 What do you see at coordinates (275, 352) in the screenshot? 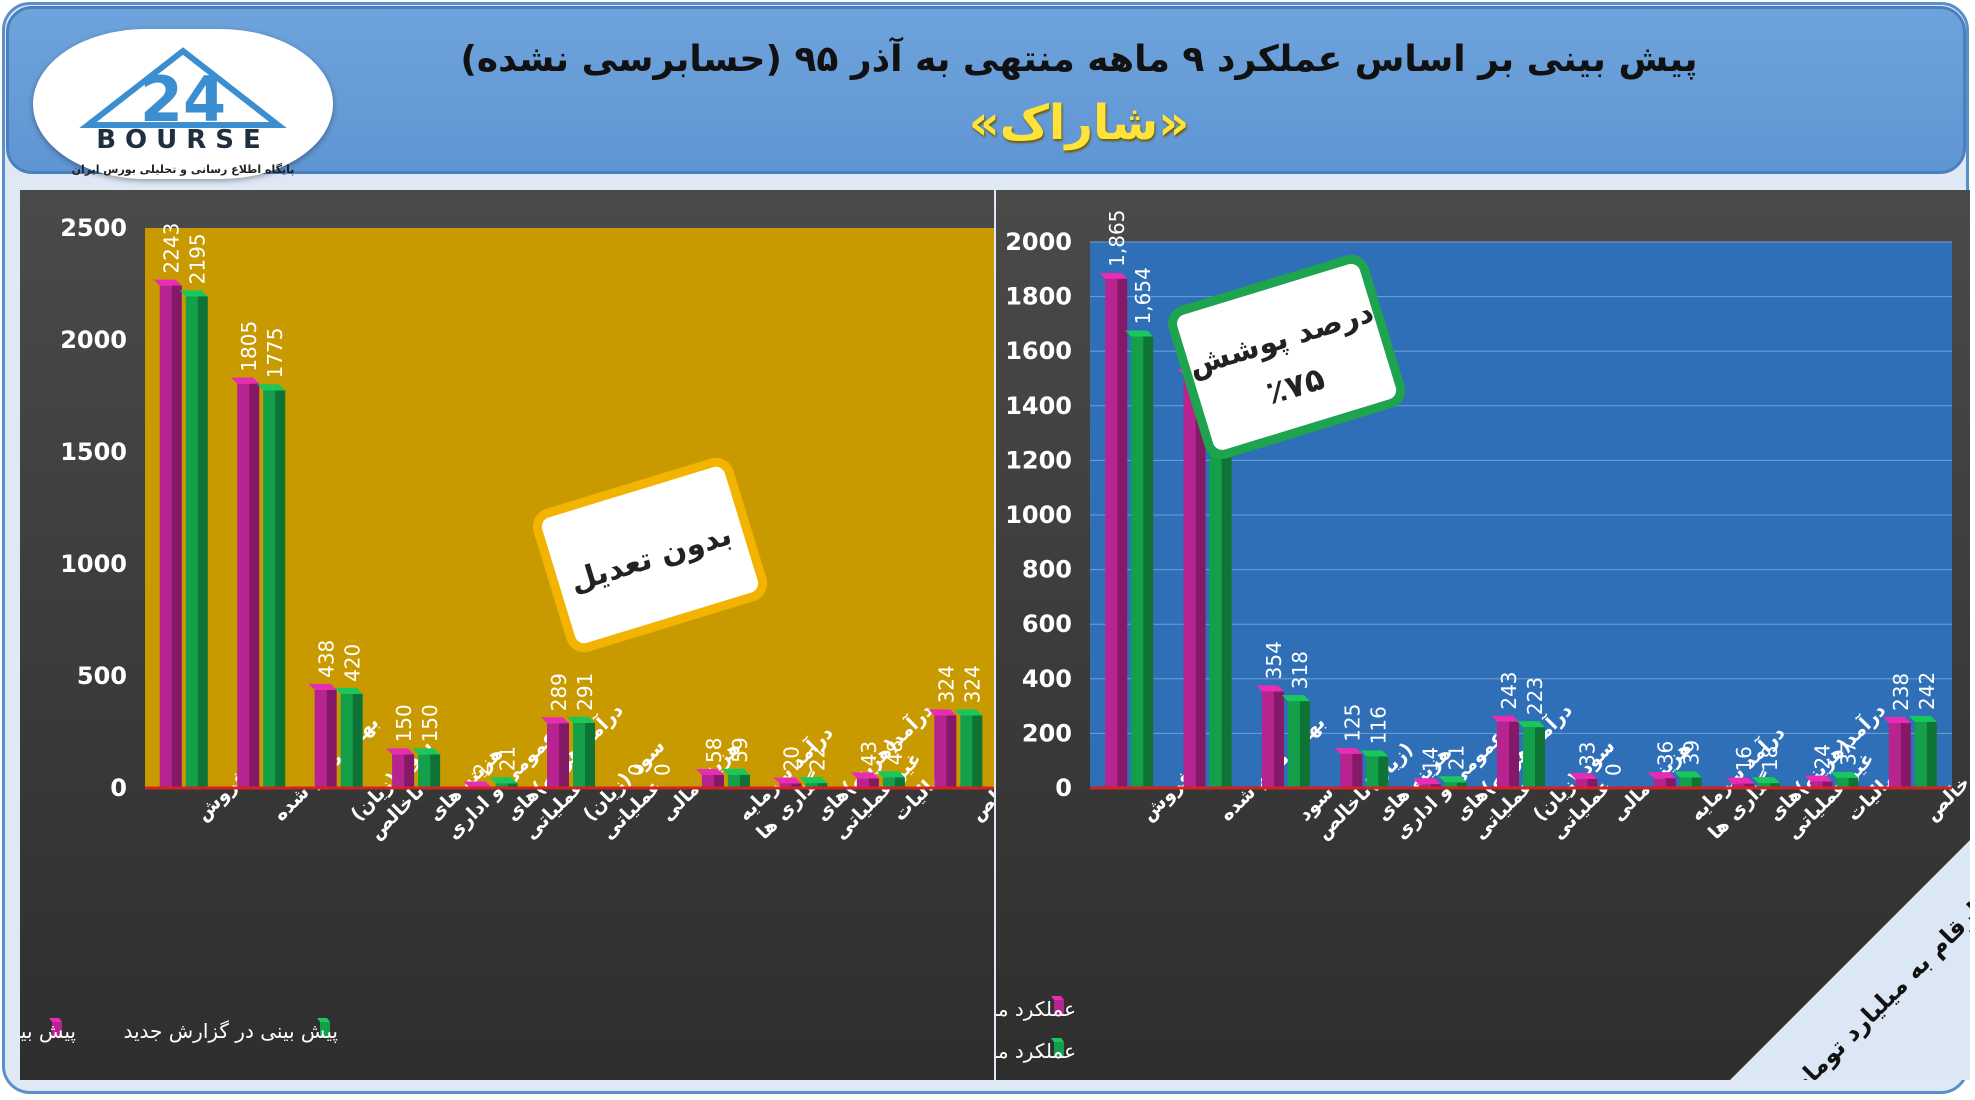
I see `data-label: 1775` at bounding box center [275, 352].